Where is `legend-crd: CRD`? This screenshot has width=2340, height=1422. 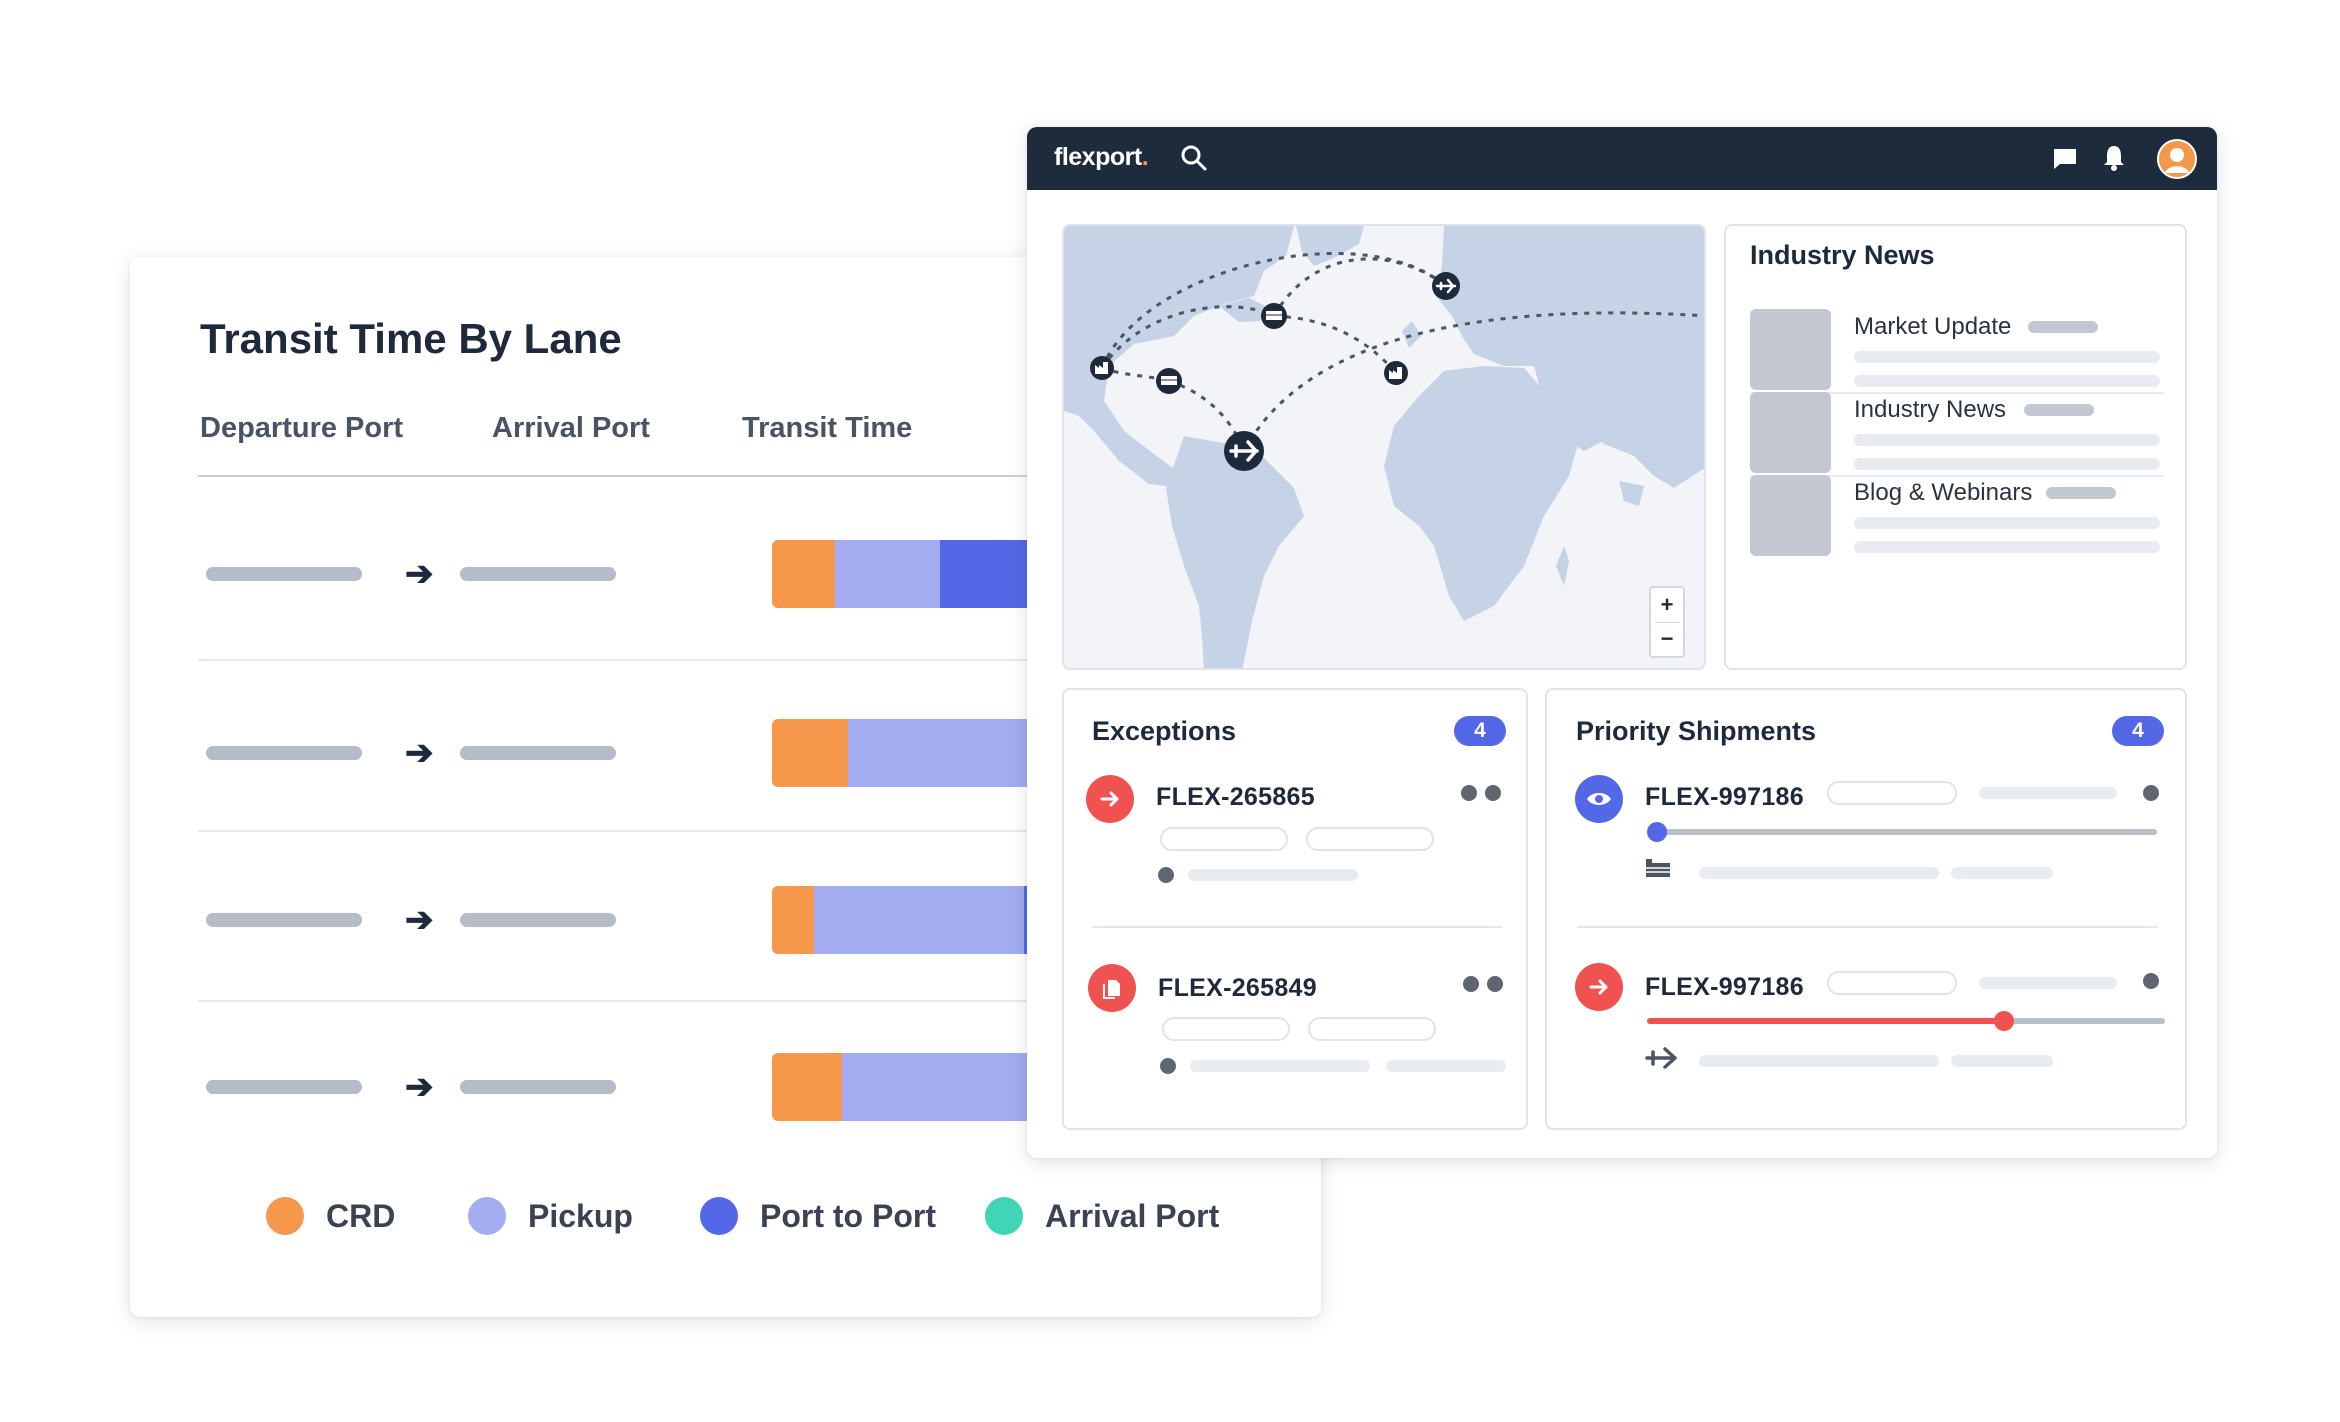
legend-crd: CRD is located at coordinates (330, 1216).